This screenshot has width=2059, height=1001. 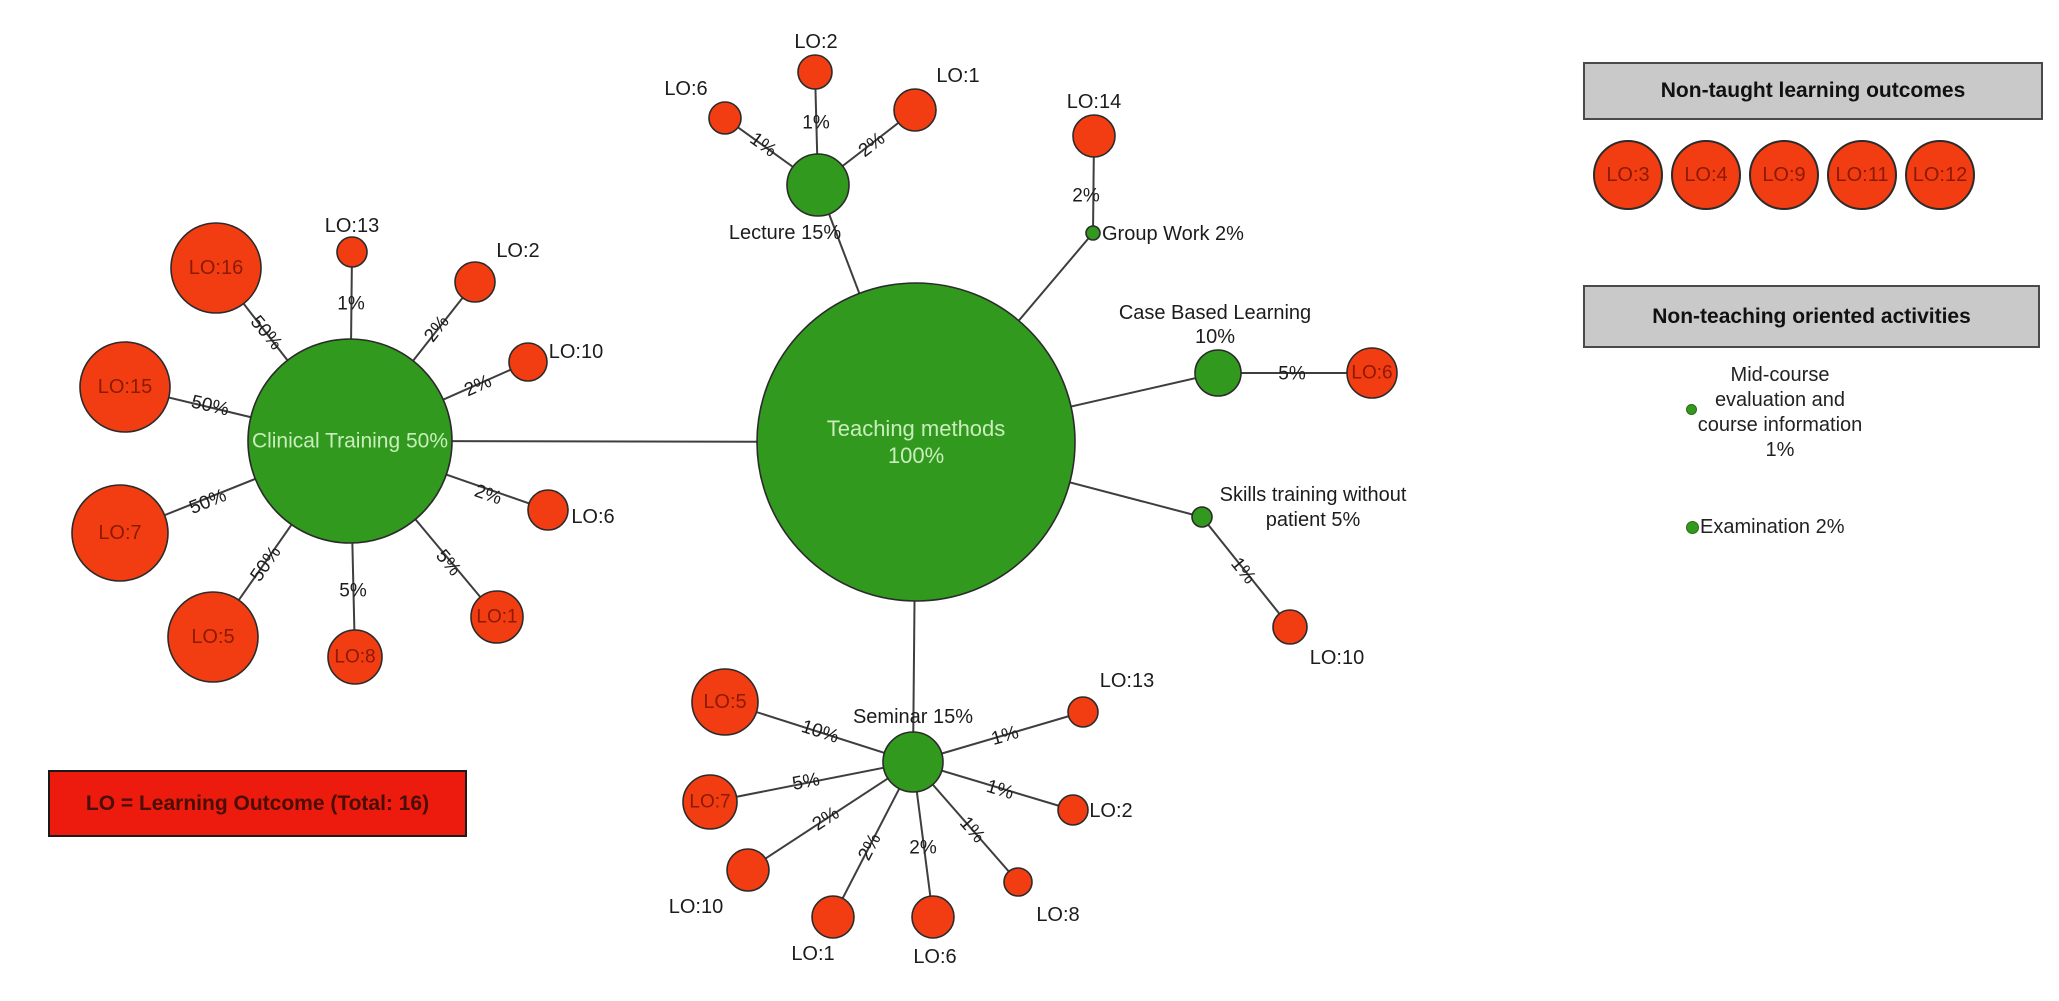 What do you see at coordinates (1313, 520) in the screenshot?
I see `label-skills-line2: patient 5%` at bounding box center [1313, 520].